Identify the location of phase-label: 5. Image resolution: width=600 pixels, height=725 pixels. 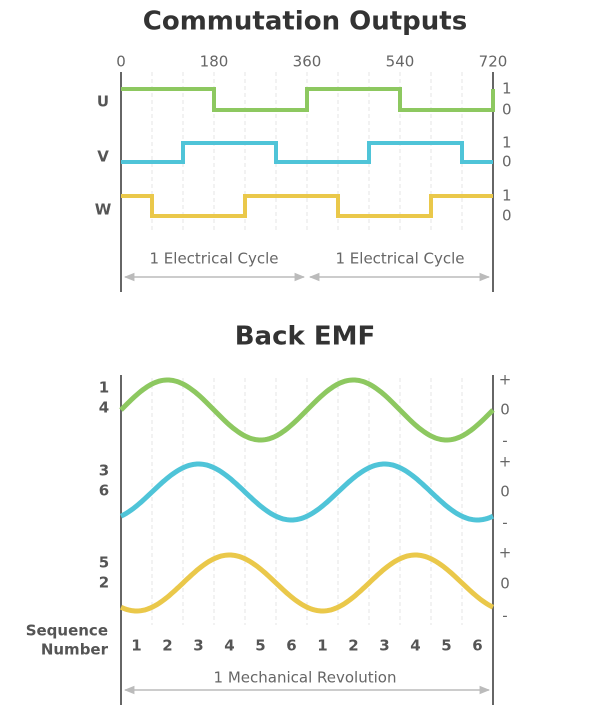
(104, 563).